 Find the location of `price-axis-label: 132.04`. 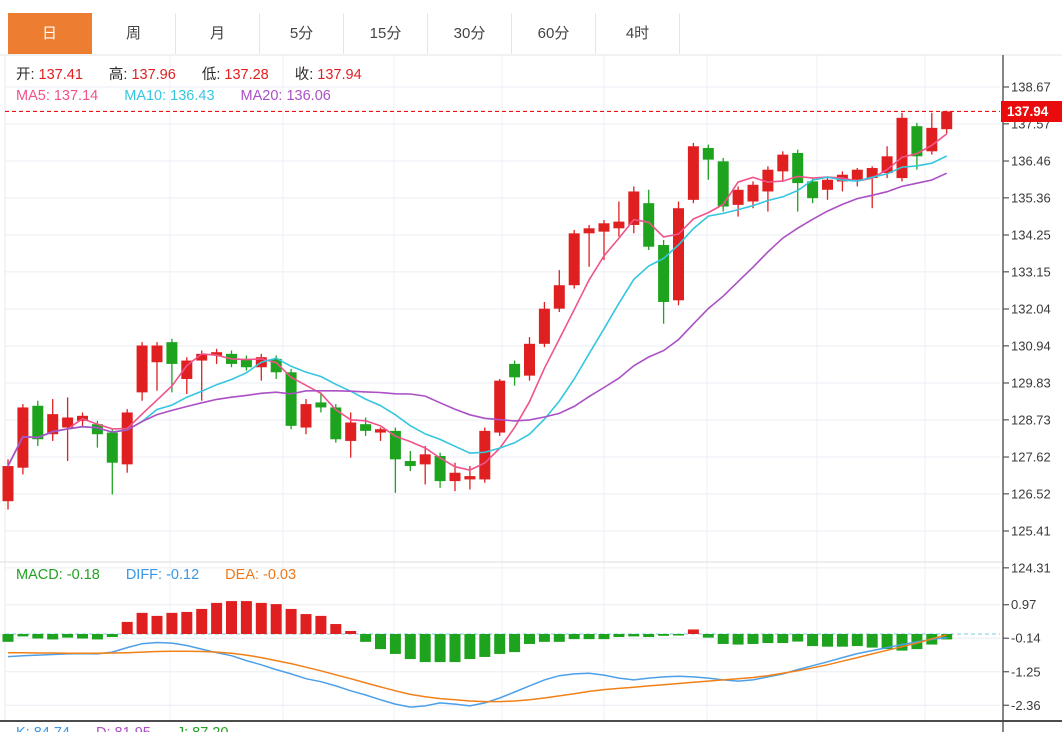

price-axis-label: 132.04 is located at coordinates (1031, 308).